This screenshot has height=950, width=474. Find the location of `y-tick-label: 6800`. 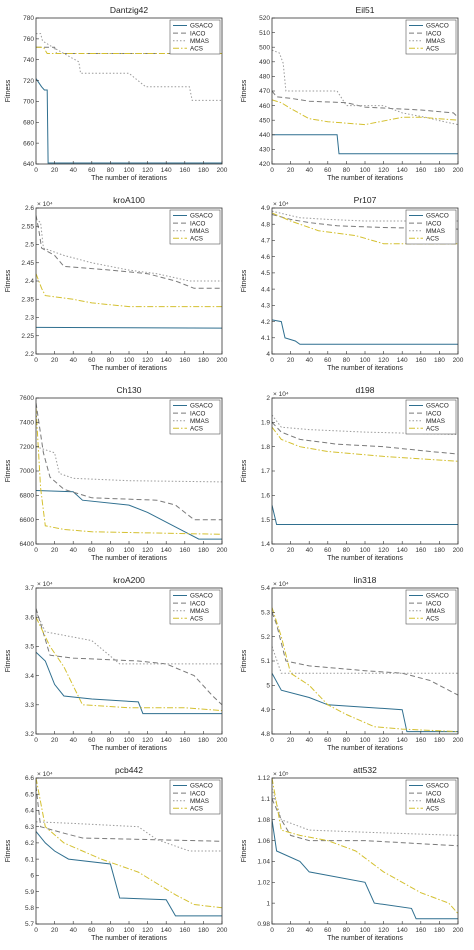

y-tick-label: 6800 is located at coordinates (27, 496).